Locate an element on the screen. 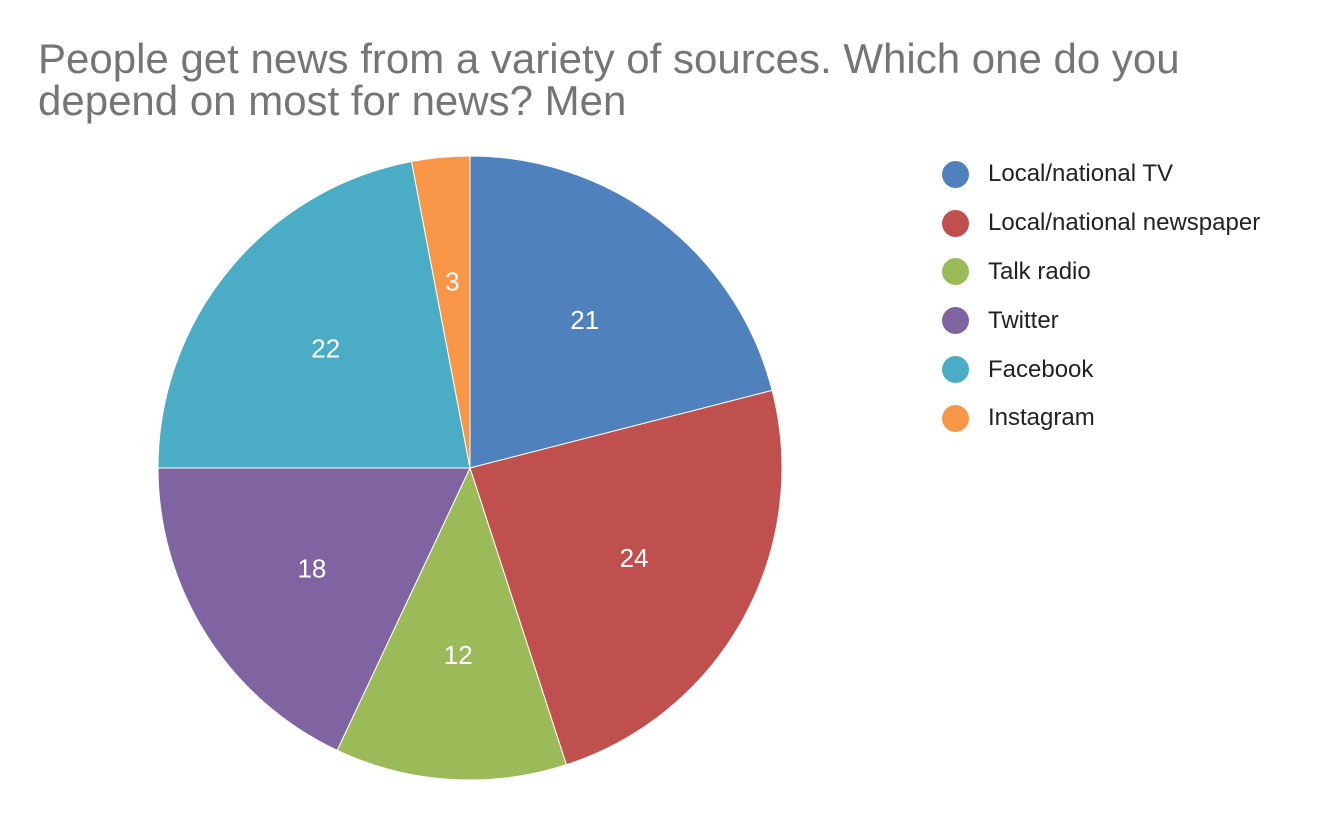  legend-label-facebook: Facebook is located at coordinates (1041, 369).